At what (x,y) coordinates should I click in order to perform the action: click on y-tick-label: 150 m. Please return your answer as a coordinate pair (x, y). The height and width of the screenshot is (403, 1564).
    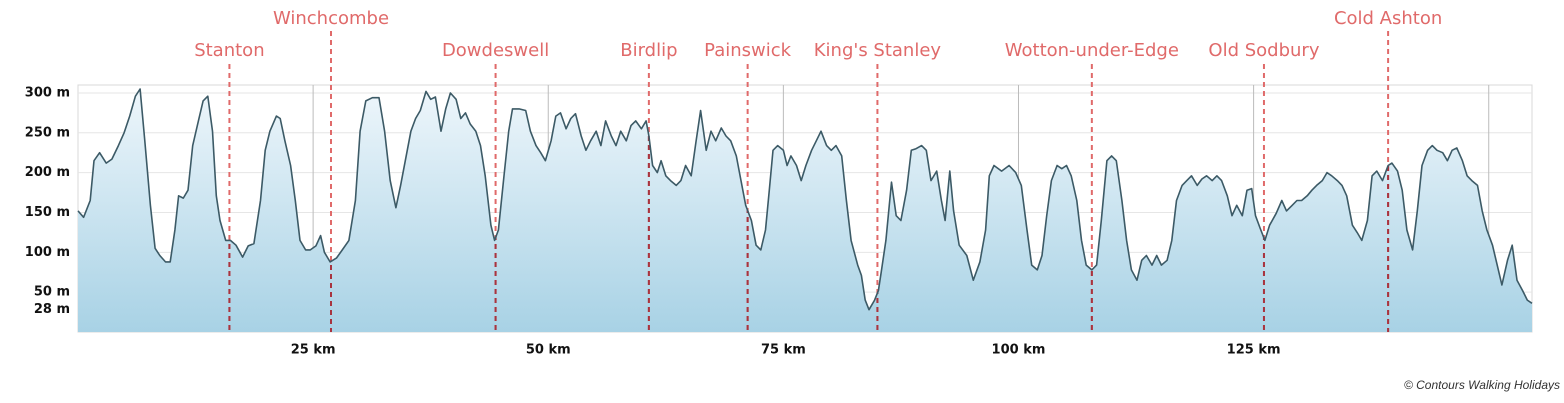
    Looking at the image, I should click on (47, 212).